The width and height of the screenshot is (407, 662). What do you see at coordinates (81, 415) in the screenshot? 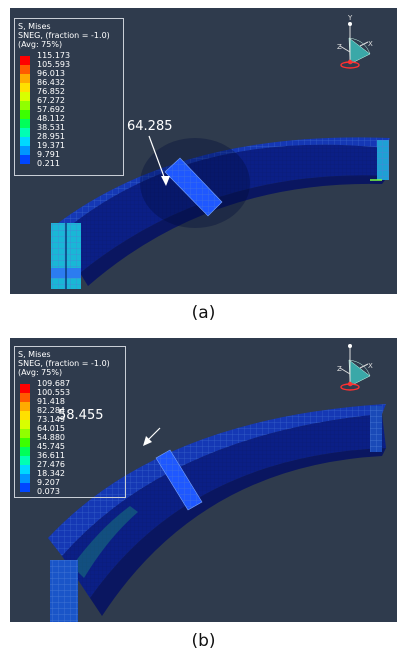
I see `annotation-value-b: 58.455` at bounding box center [81, 415].